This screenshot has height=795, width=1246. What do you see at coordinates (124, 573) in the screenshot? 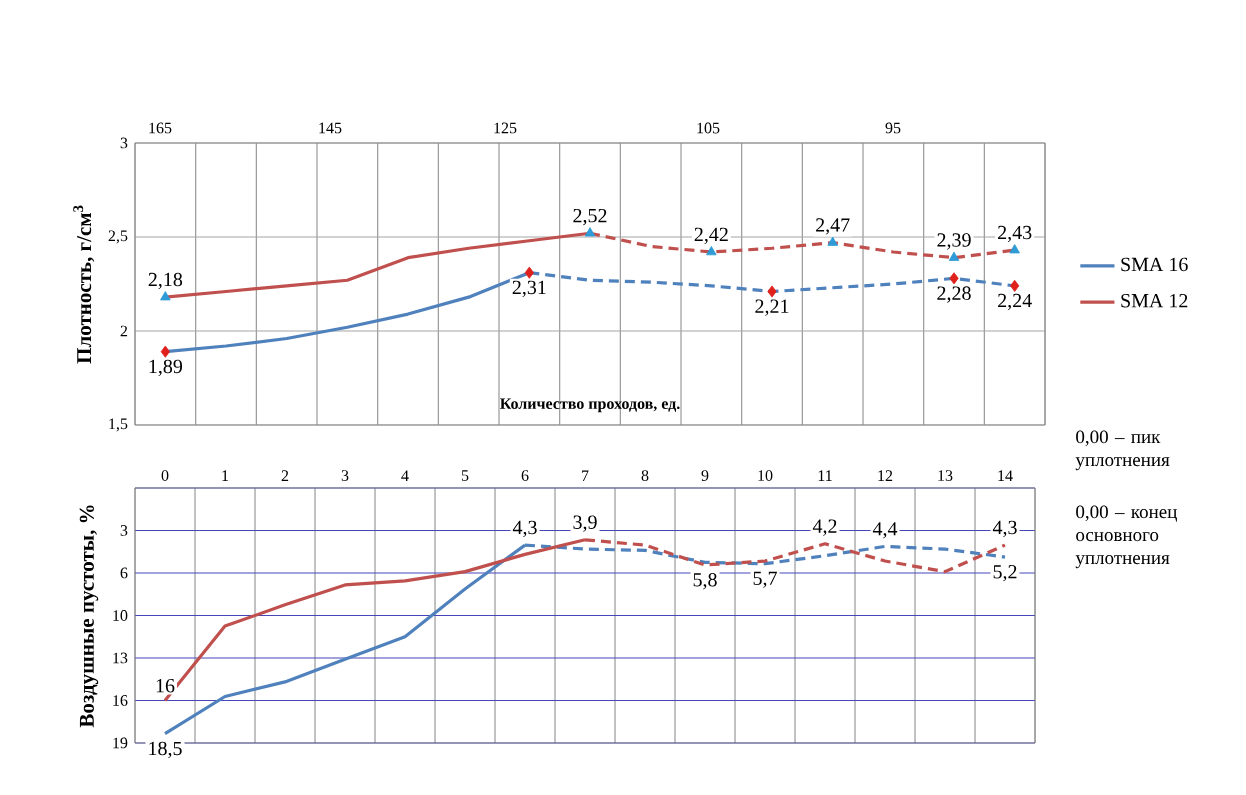
I see `y-tick-label: 6` at bounding box center [124, 573].